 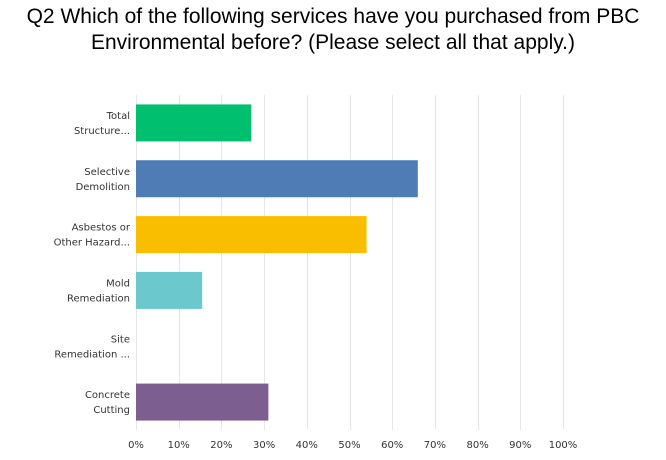 What do you see at coordinates (221, 445) in the screenshot?
I see `x-tick-label: 20%` at bounding box center [221, 445].